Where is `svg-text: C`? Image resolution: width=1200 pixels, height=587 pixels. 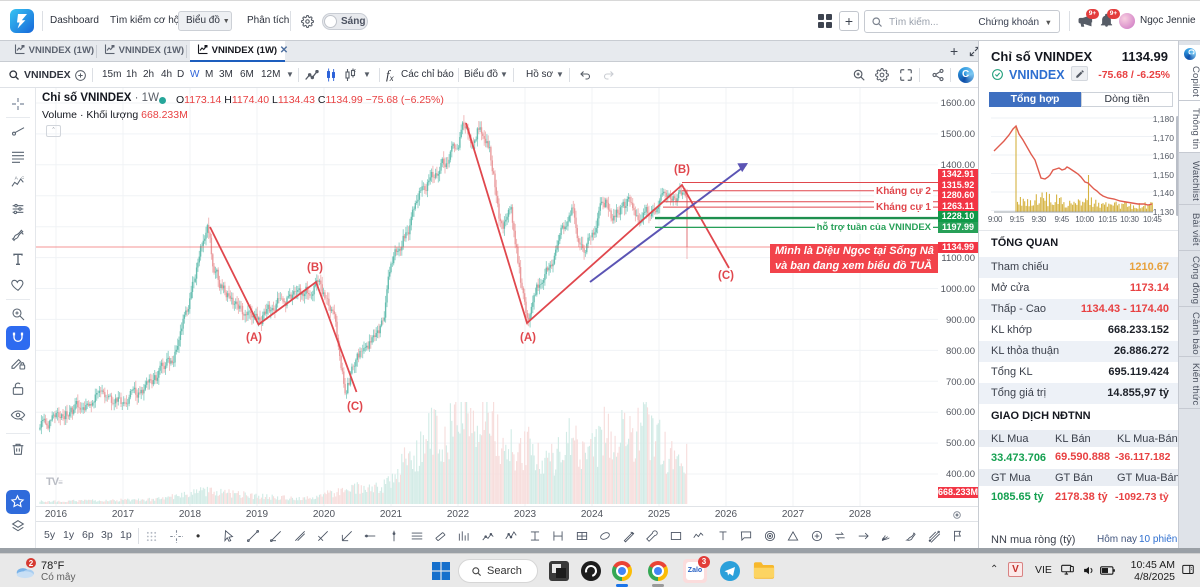 svg-text: C is located at coordinates (22, 177).